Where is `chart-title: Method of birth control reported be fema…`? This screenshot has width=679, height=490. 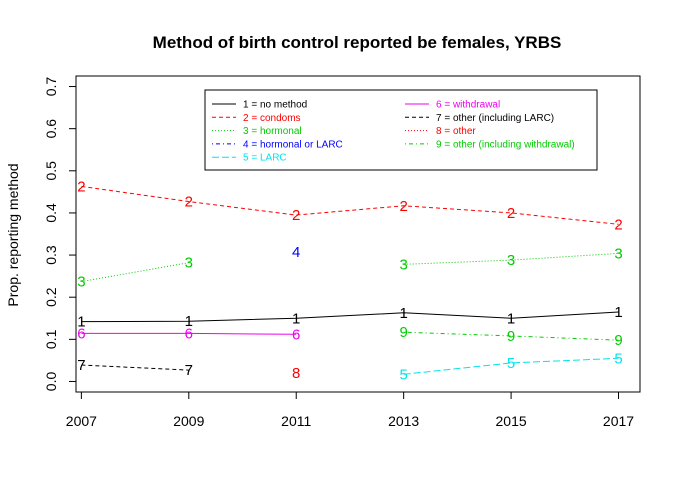
chart-title: Method of birth control reported be fema… is located at coordinates (357, 42).